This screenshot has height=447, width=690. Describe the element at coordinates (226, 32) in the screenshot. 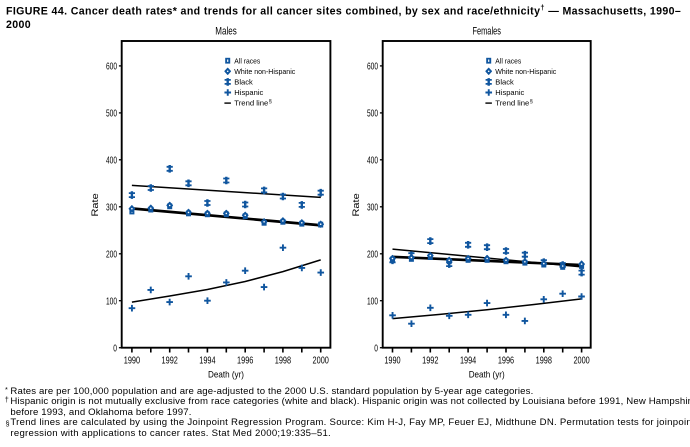

I see `svg-text: Males` at that location.